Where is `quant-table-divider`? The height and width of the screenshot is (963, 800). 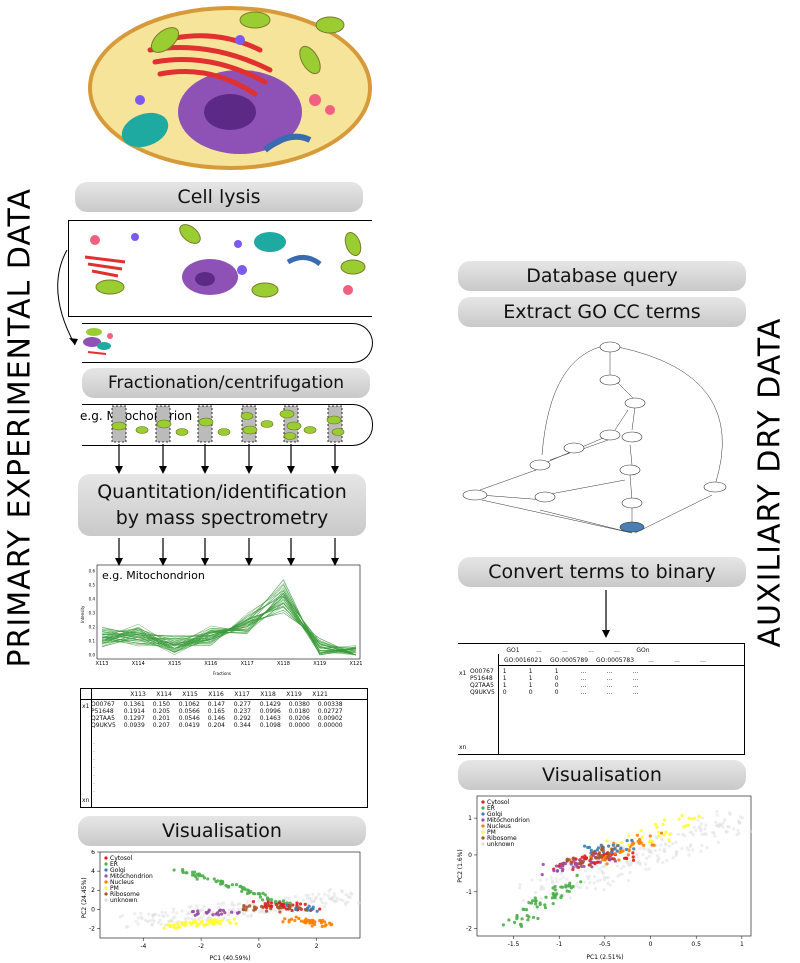 quant-table-divider is located at coordinates (91, 748).